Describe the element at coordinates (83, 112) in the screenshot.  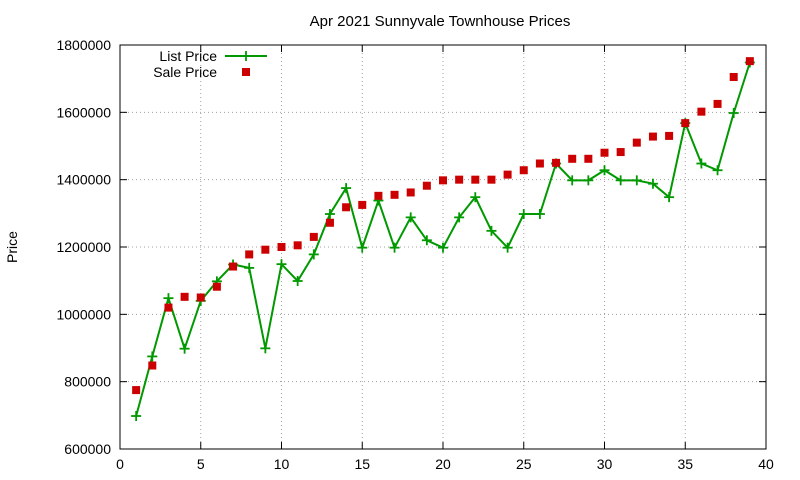
I see `y-tick-label: 1600000` at that location.